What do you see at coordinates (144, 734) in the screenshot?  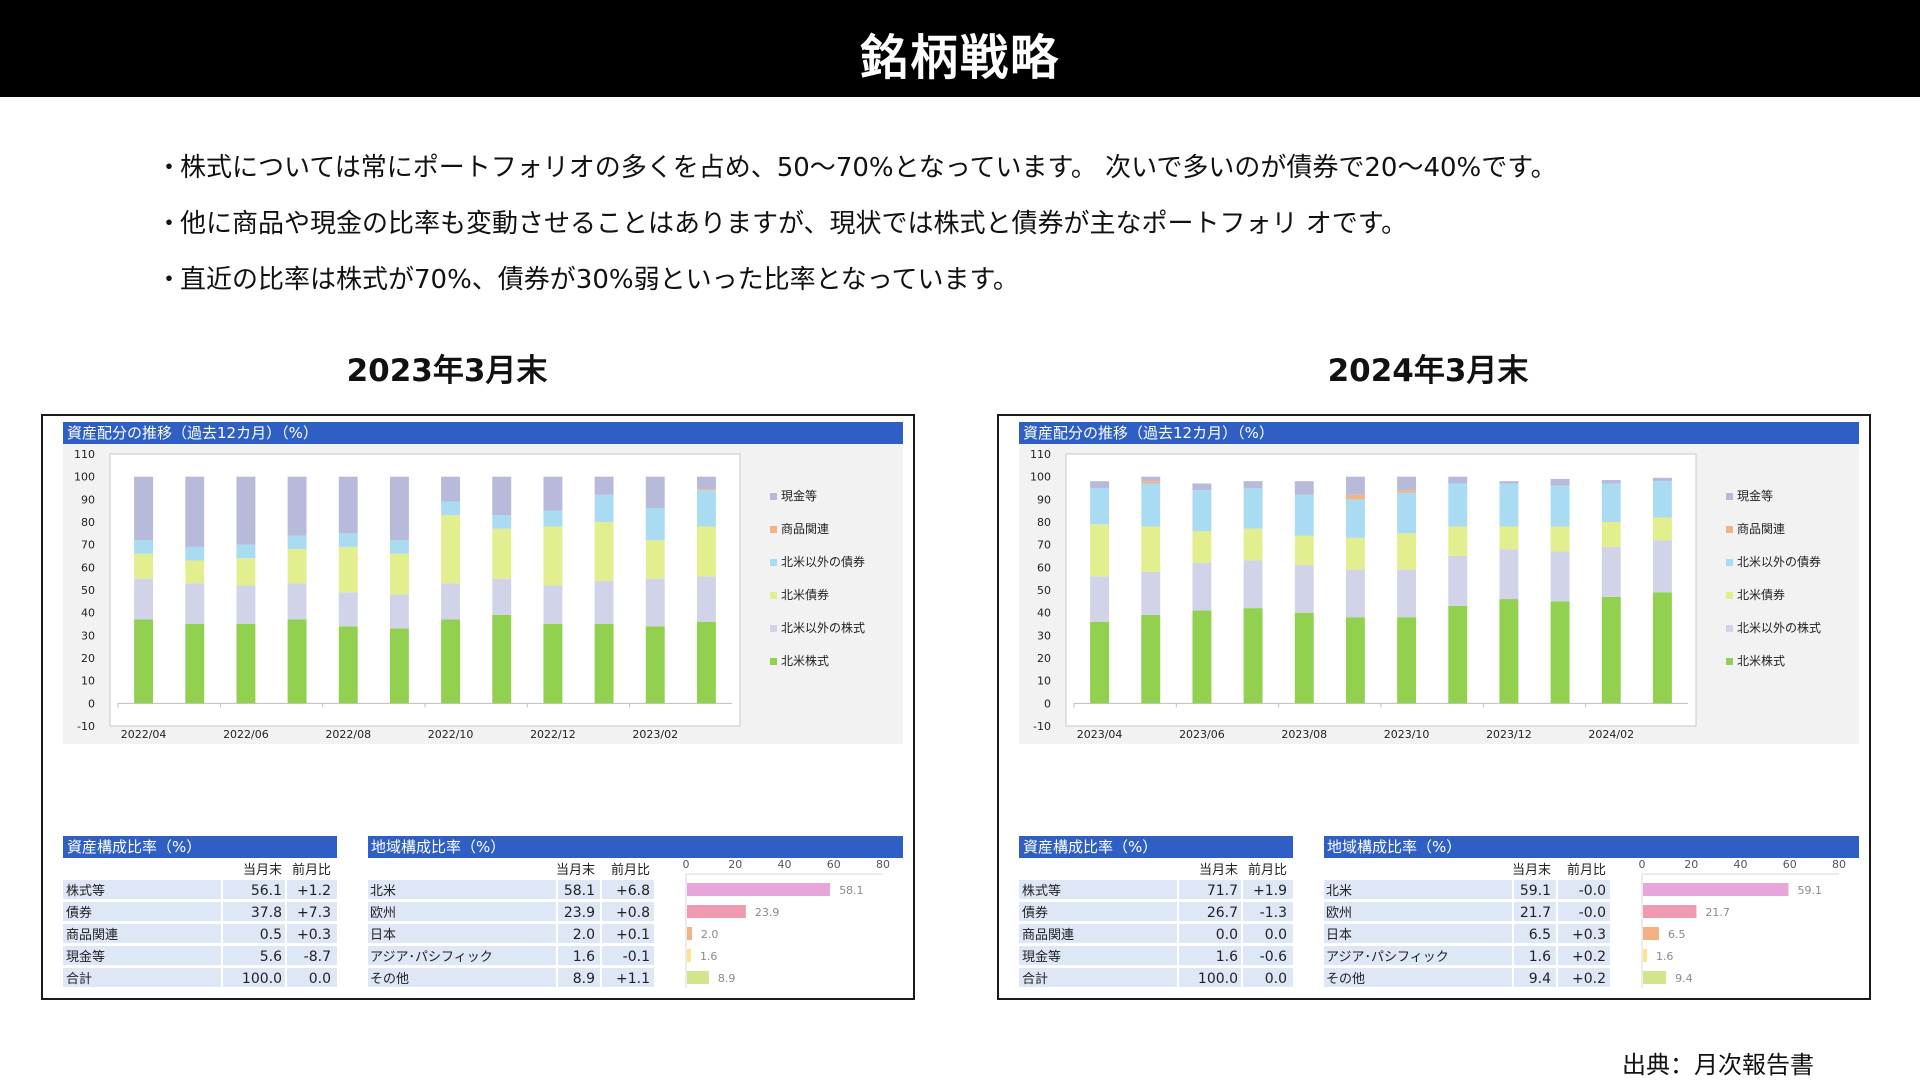 I see `x-tick-label: 2022/04` at bounding box center [144, 734].